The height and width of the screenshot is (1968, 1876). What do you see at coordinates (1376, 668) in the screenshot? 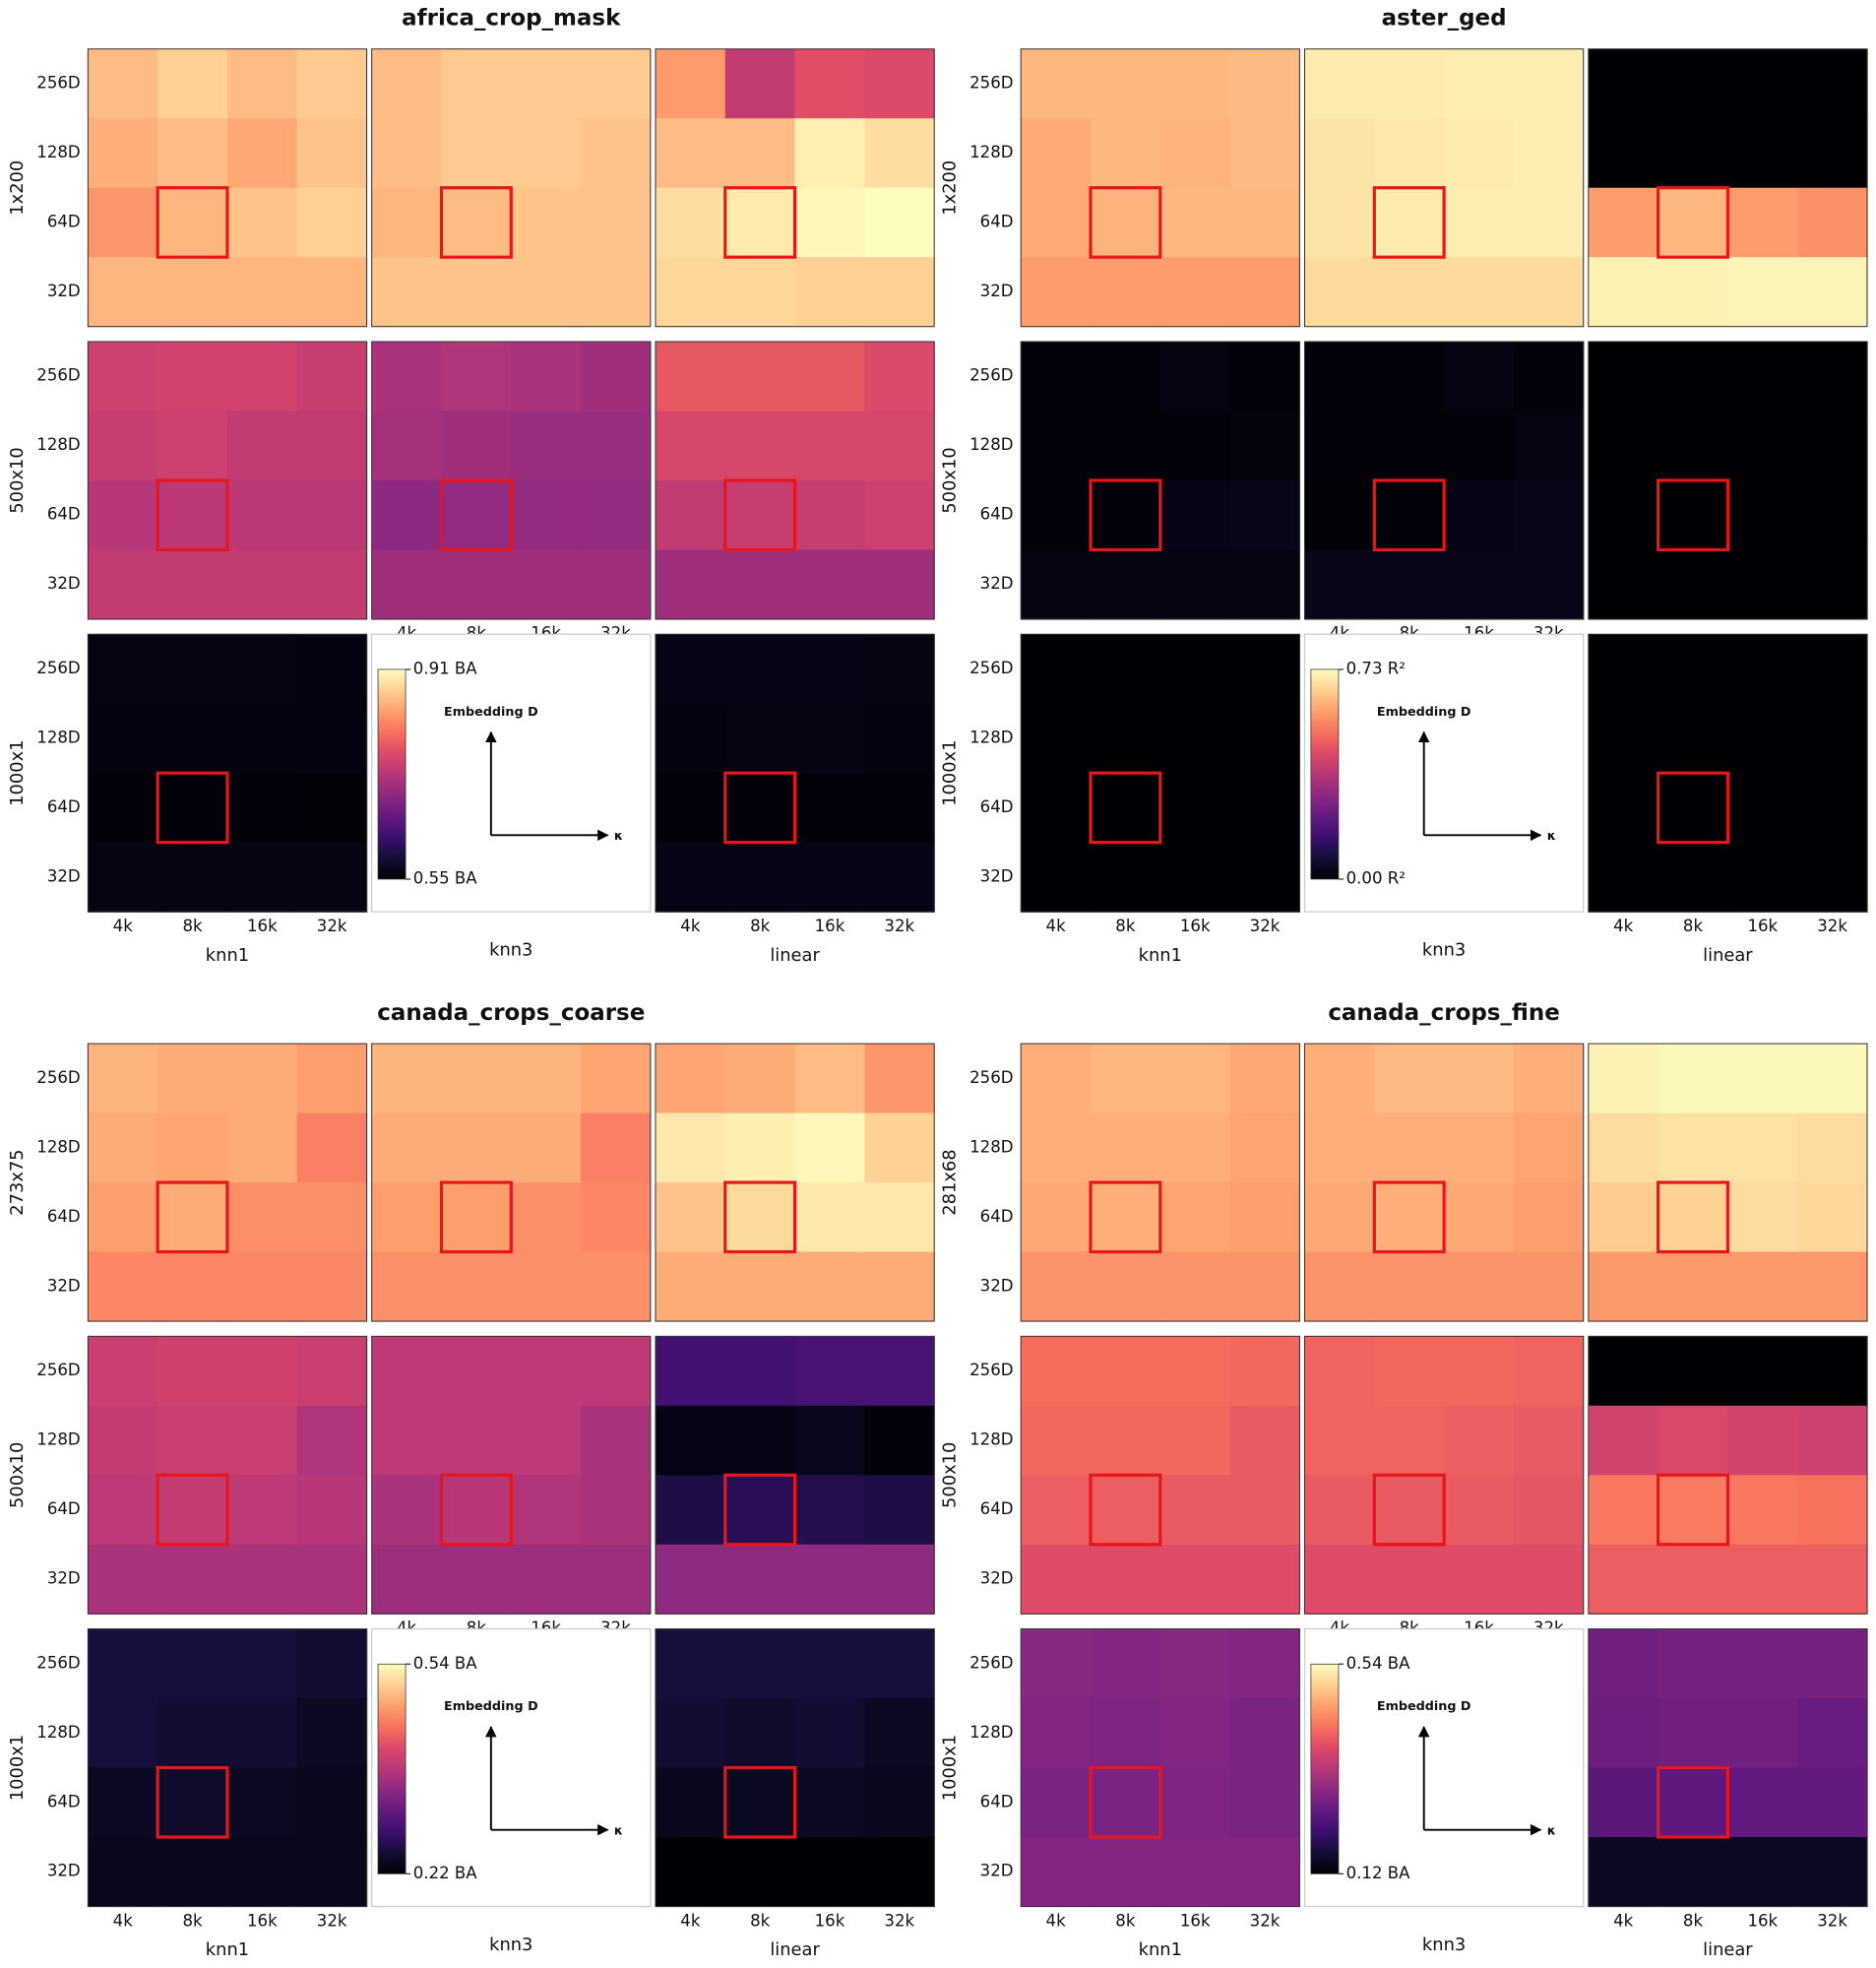
I see `colorbar-label: 0.73 R²` at bounding box center [1376, 668].